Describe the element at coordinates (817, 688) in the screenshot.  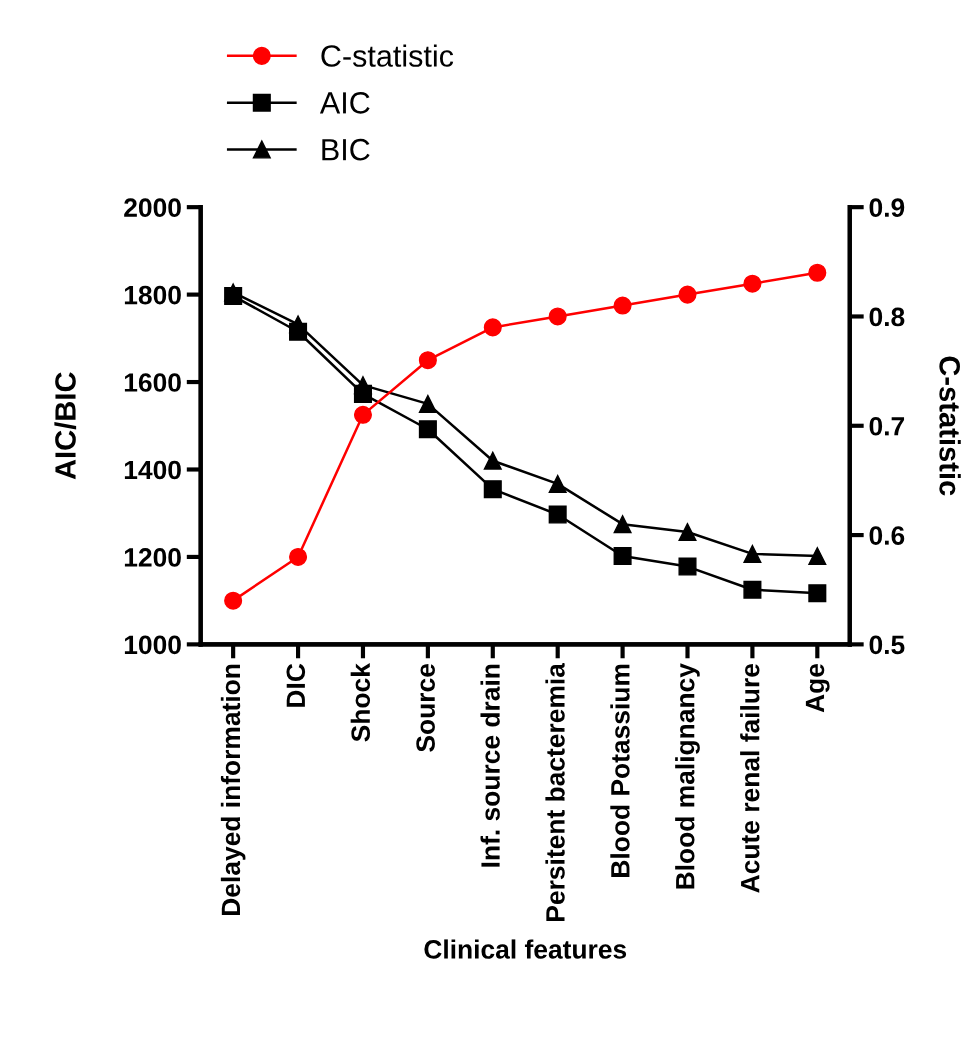
I see `x-tick-label: Age` at that location.